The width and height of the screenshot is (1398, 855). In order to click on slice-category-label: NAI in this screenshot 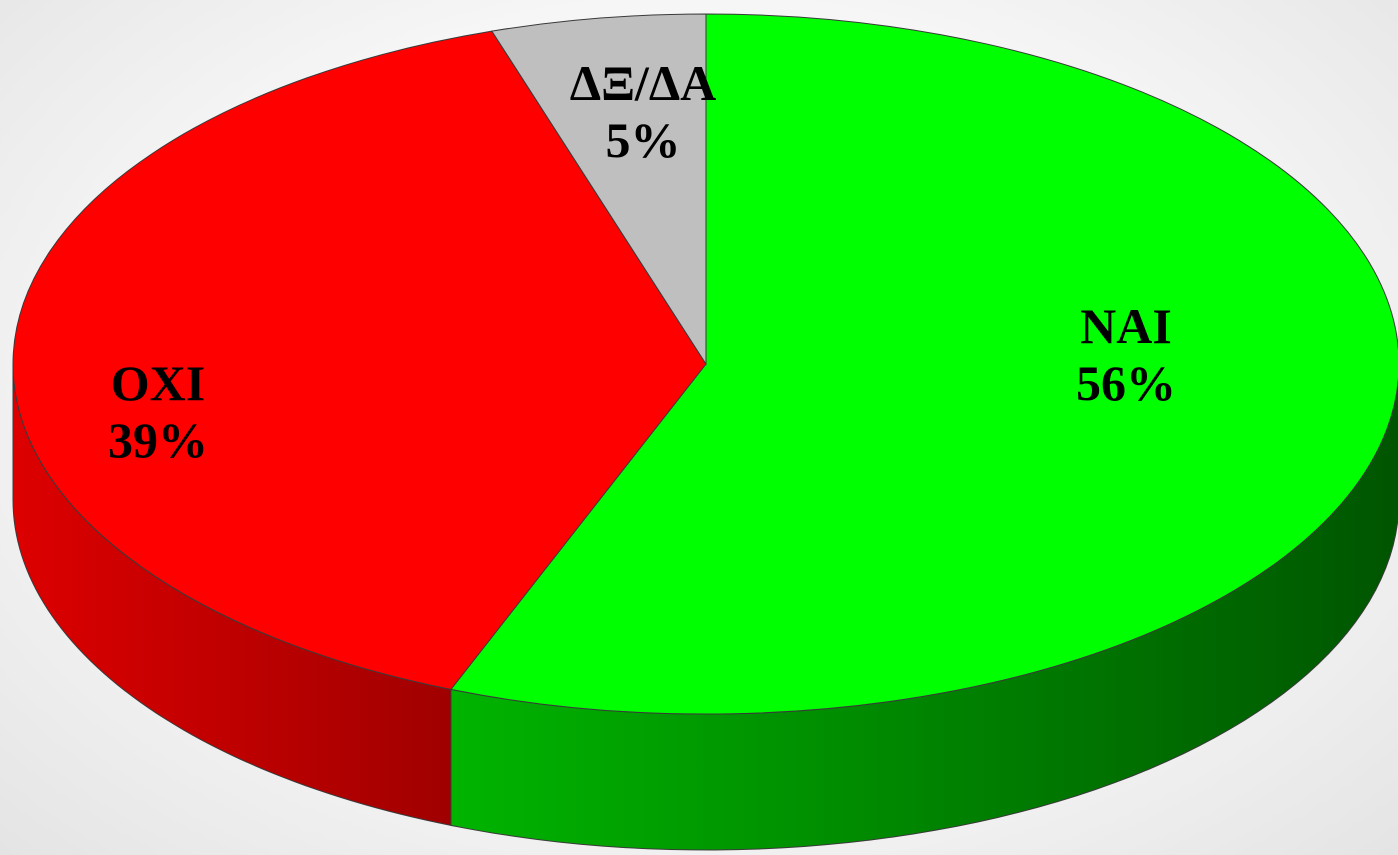, I will do `click(1126, 326)`.